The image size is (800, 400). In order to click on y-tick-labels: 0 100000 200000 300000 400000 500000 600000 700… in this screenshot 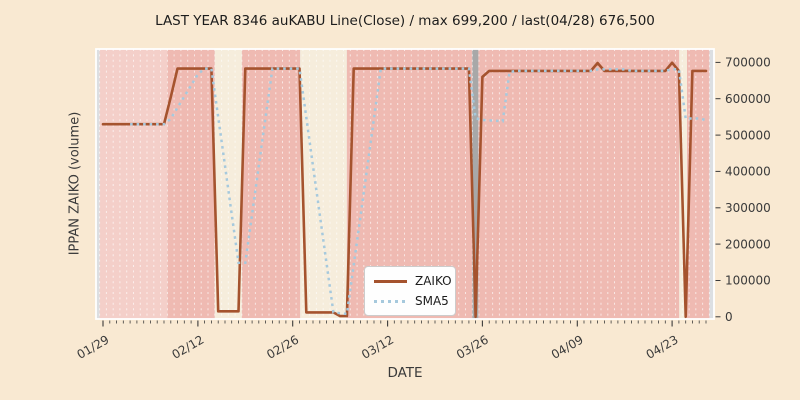, I will do `click(743, 190)`.